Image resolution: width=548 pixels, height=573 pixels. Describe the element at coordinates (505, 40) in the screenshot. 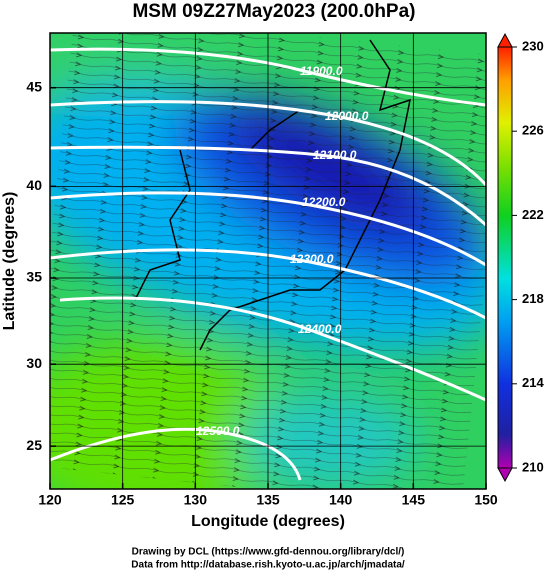

I see `colorbar-max-arrow` at that location.